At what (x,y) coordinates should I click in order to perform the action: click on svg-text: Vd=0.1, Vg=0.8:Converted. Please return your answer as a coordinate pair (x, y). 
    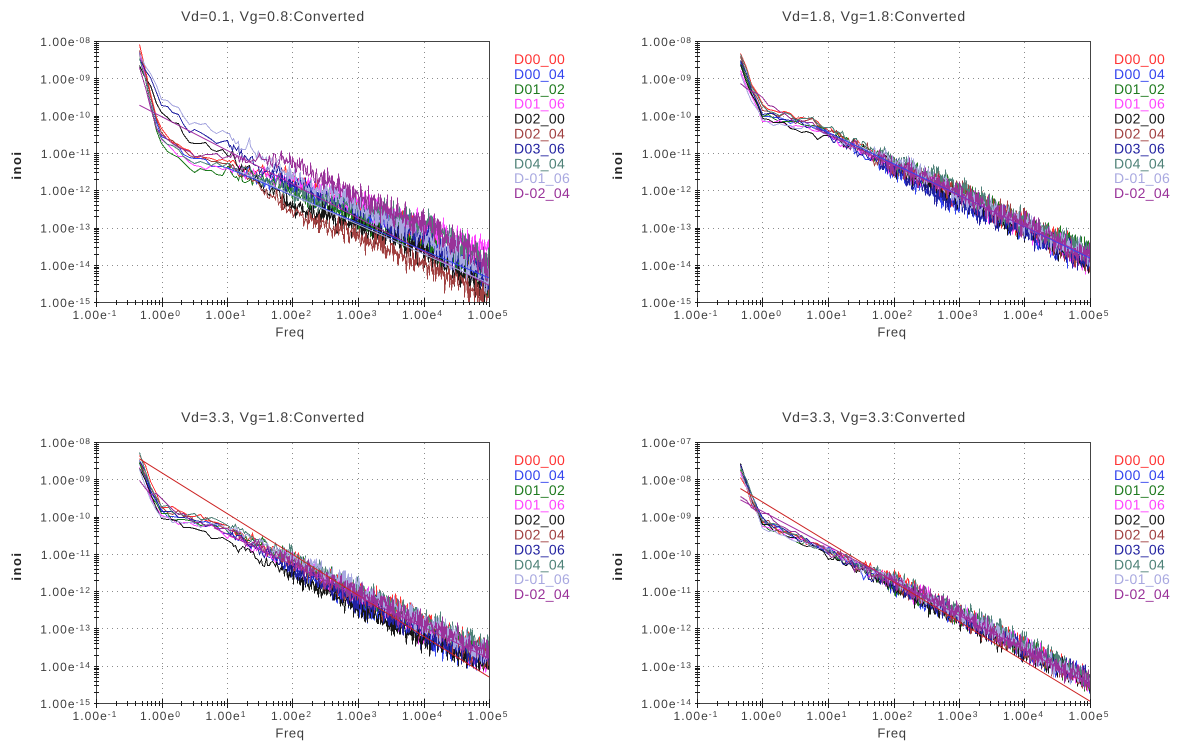
    Looking at the image, I should click on (273, 16).